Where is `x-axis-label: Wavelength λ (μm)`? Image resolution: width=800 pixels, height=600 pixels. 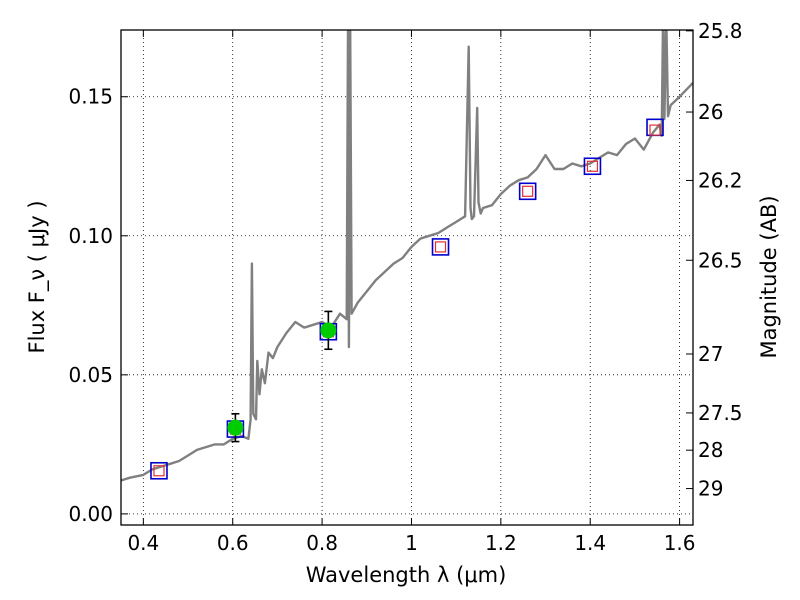 x-axis-label: Wavelength λ (μm) is located at coordinates (406, 575).